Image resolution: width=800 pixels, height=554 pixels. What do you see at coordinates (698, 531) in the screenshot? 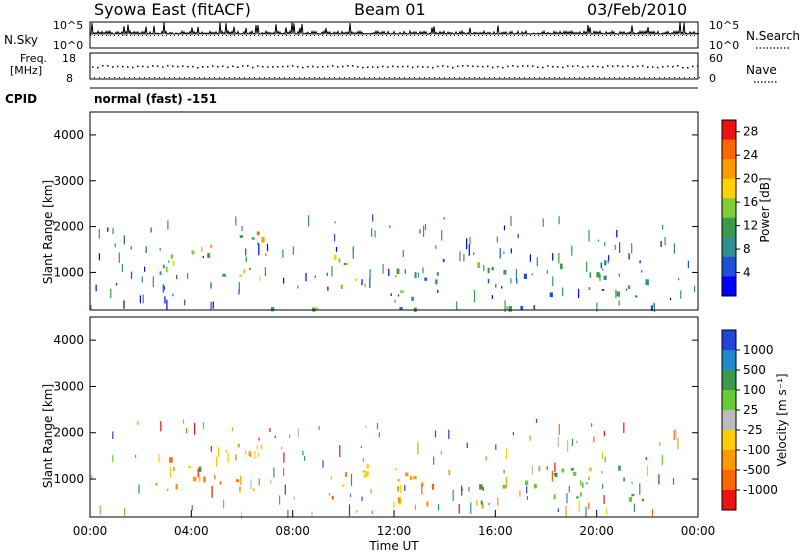
I see `x-tick-label: 00:00` at bounding box center [698, 531].